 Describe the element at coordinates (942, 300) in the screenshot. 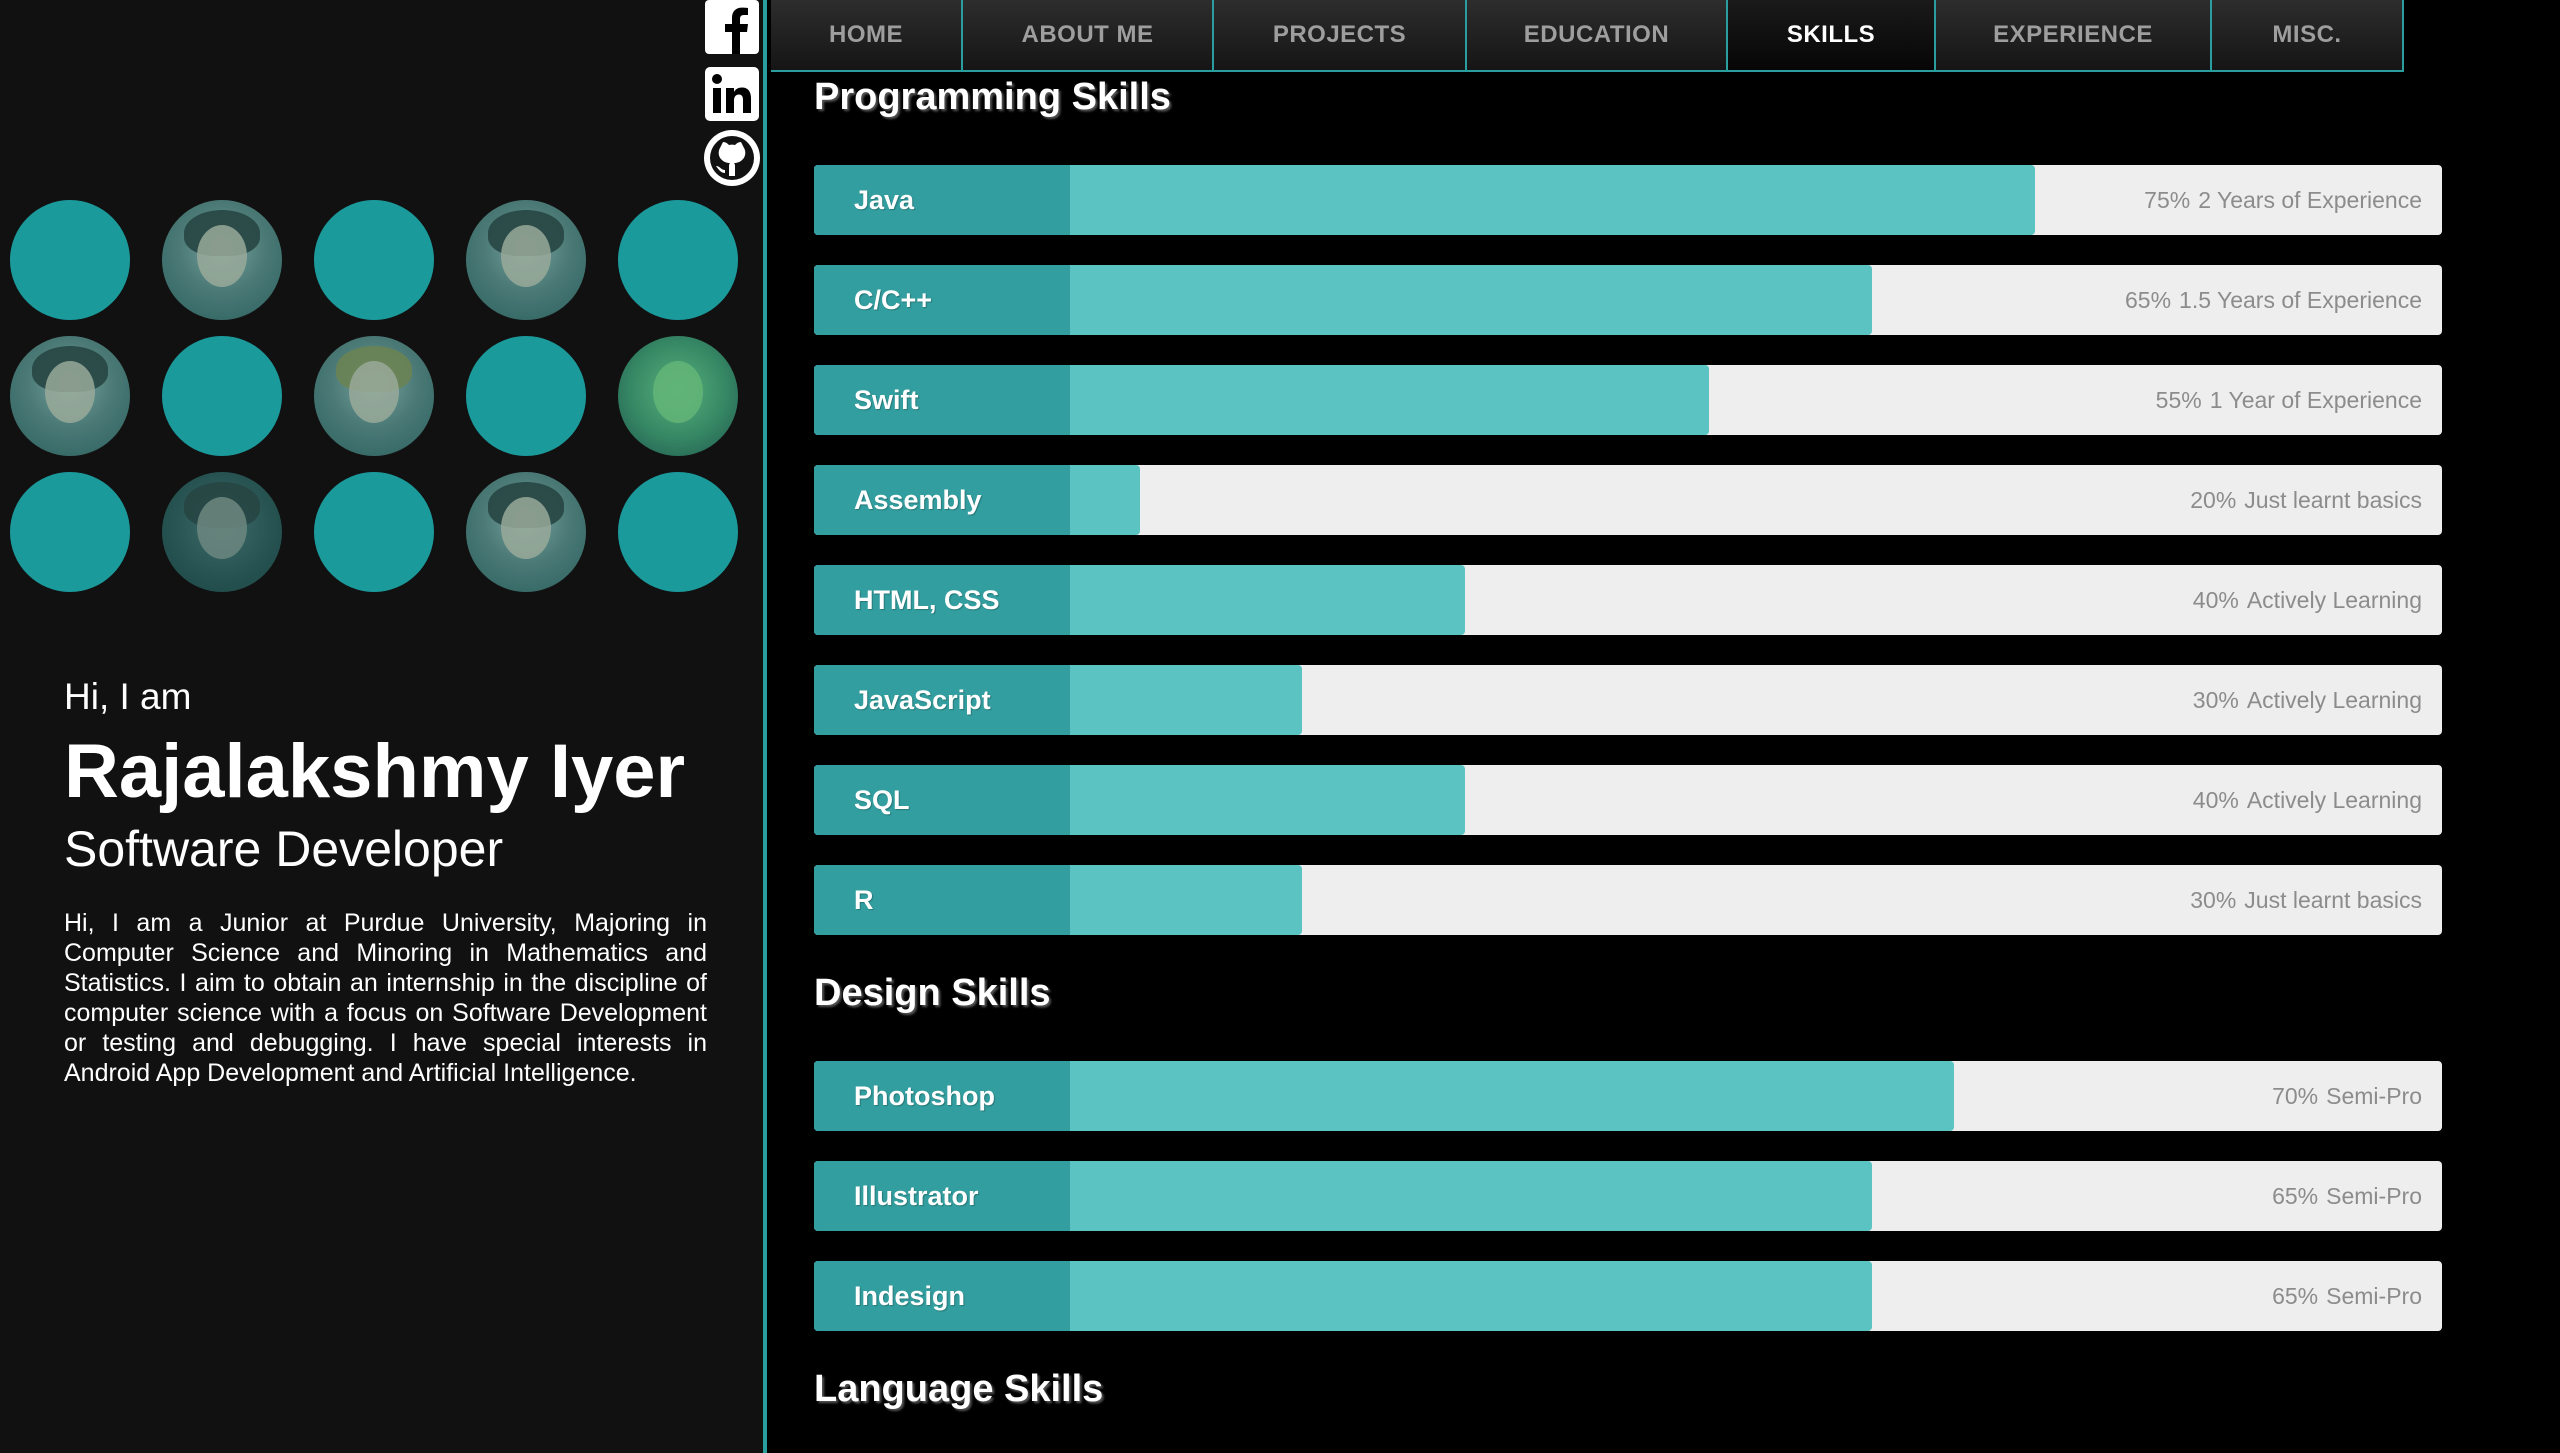

I see `skill-name: C/C++` at that location.